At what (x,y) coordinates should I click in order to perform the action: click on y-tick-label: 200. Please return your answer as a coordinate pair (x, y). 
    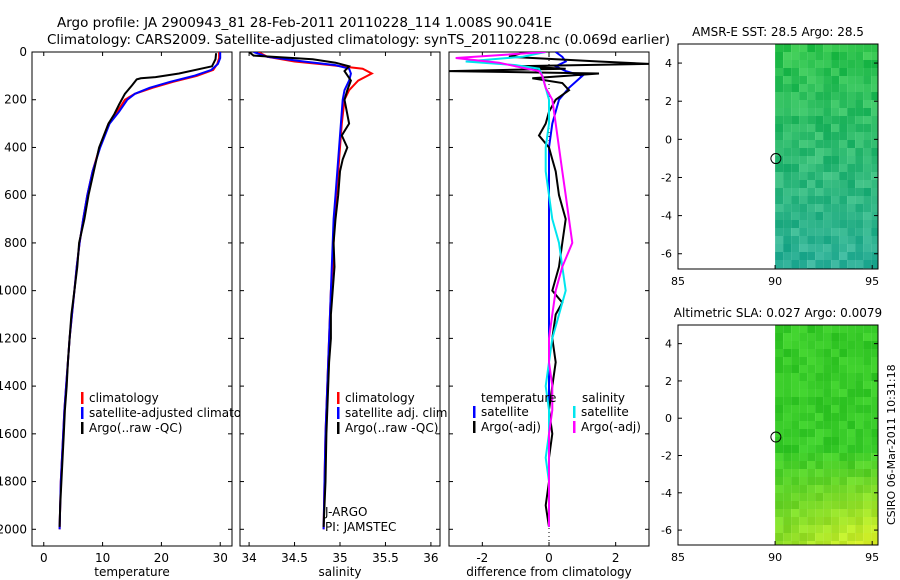
    Looking at the image, I should click on (15, 100).